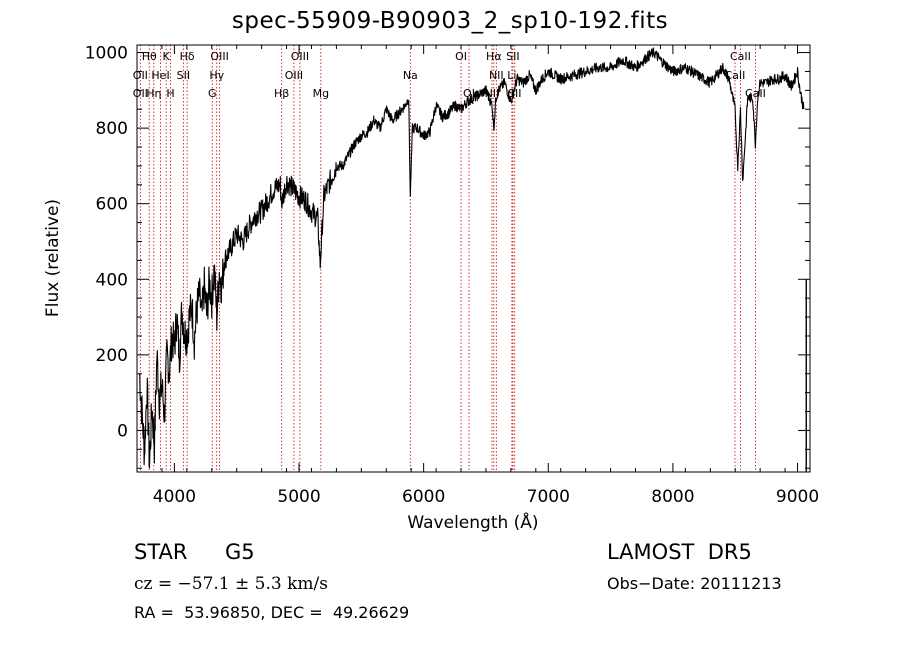 This screenshot has width=900, height=649. Describe the element at coordinates (112, 356) in the screenshot. I see `y-tick-label: 200` at that location.